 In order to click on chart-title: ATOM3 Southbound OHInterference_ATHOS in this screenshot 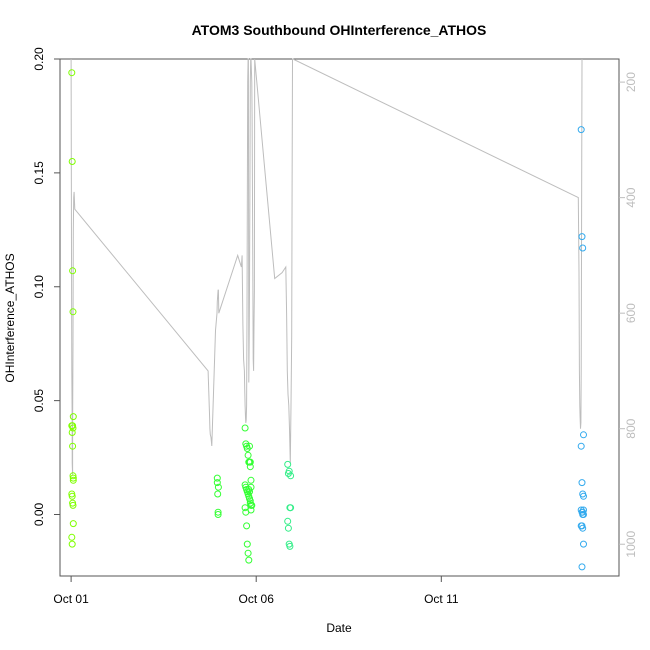, I will do `click(339, 30)`.